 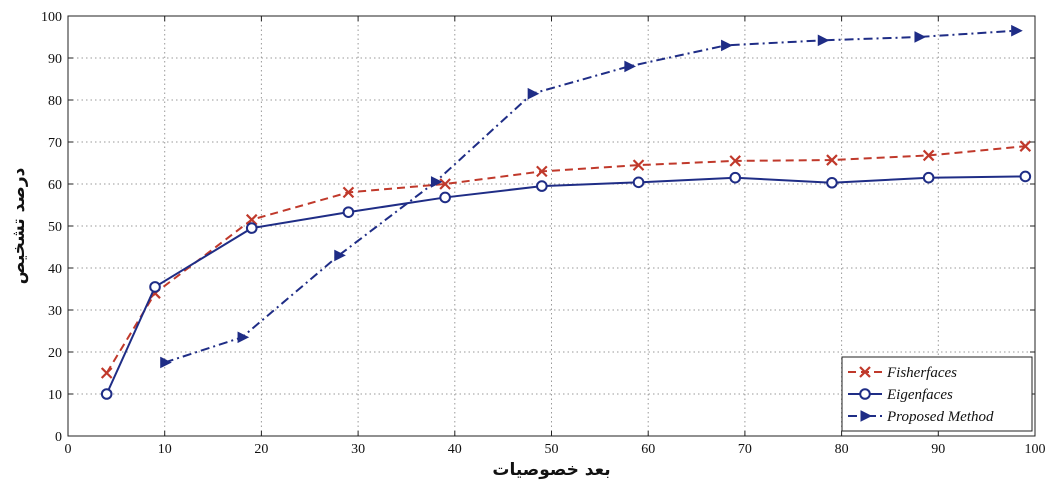 What do you see at coordinates (648, 449) in the screenshot?
I see `x-tick-label: 60` at bounding box center [648, 449].